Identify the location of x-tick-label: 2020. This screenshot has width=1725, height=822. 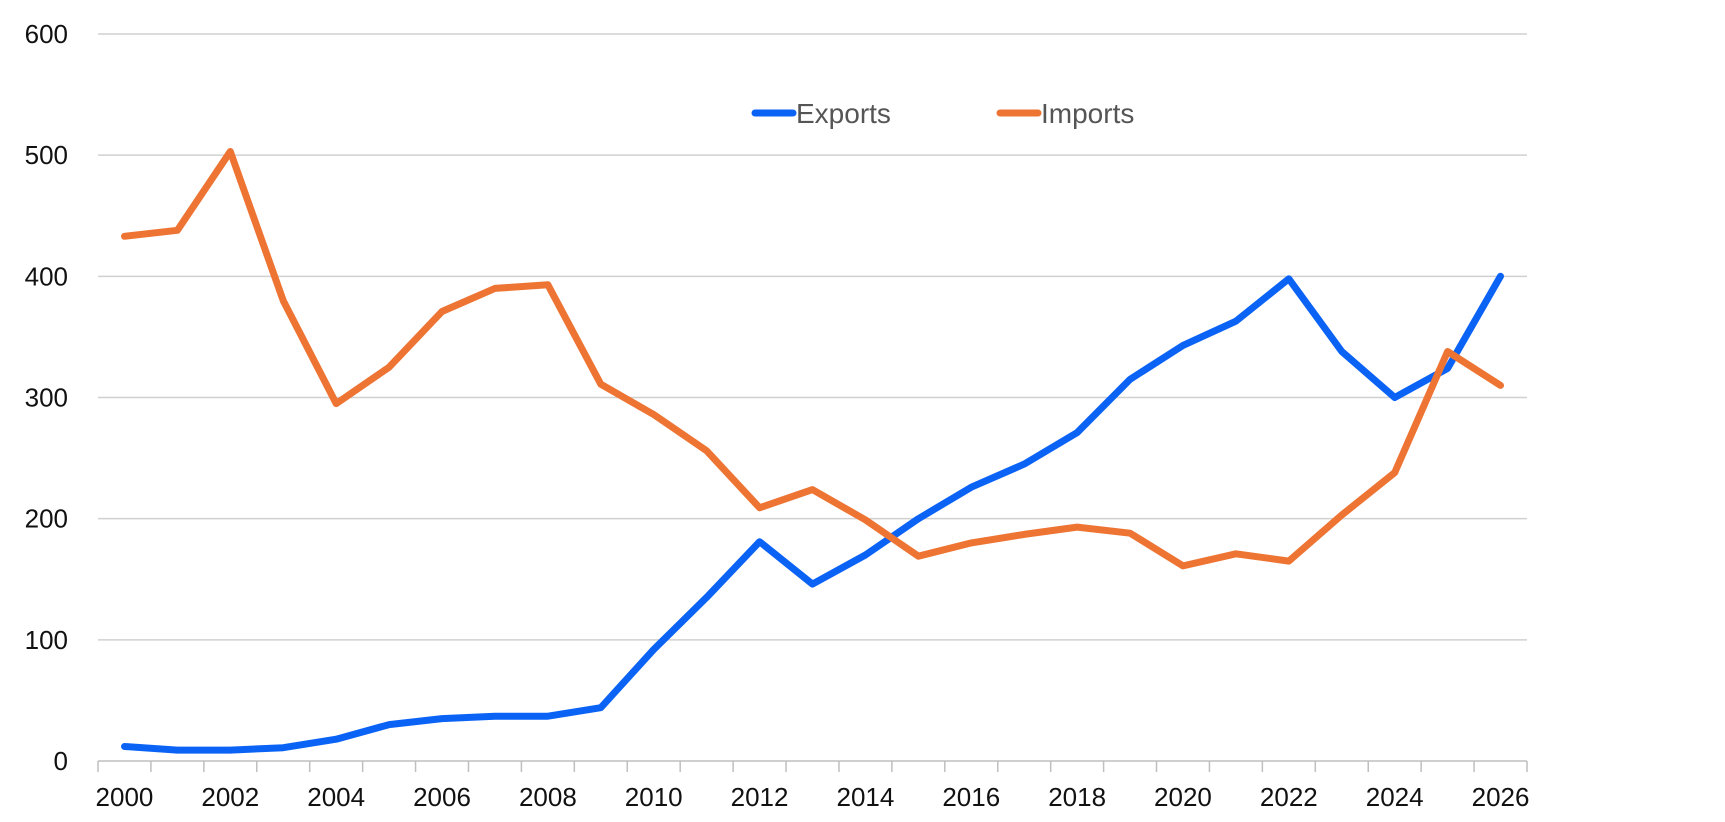
(1183, 797).